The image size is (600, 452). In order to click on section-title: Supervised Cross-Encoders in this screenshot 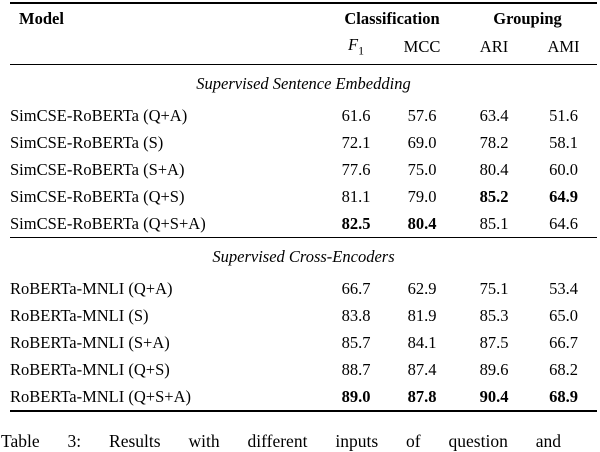, I will do `click(303, 256)`.